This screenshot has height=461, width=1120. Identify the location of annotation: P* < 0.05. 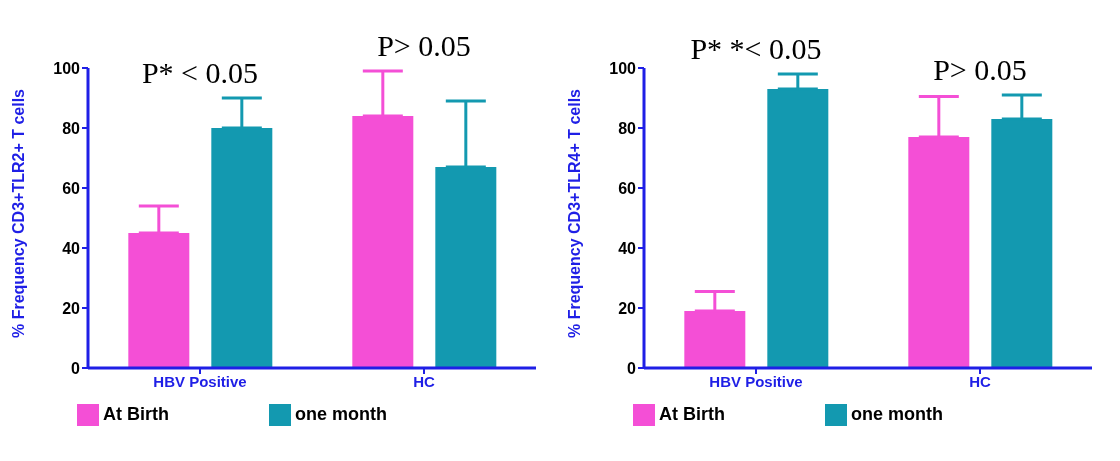
(200, 73).